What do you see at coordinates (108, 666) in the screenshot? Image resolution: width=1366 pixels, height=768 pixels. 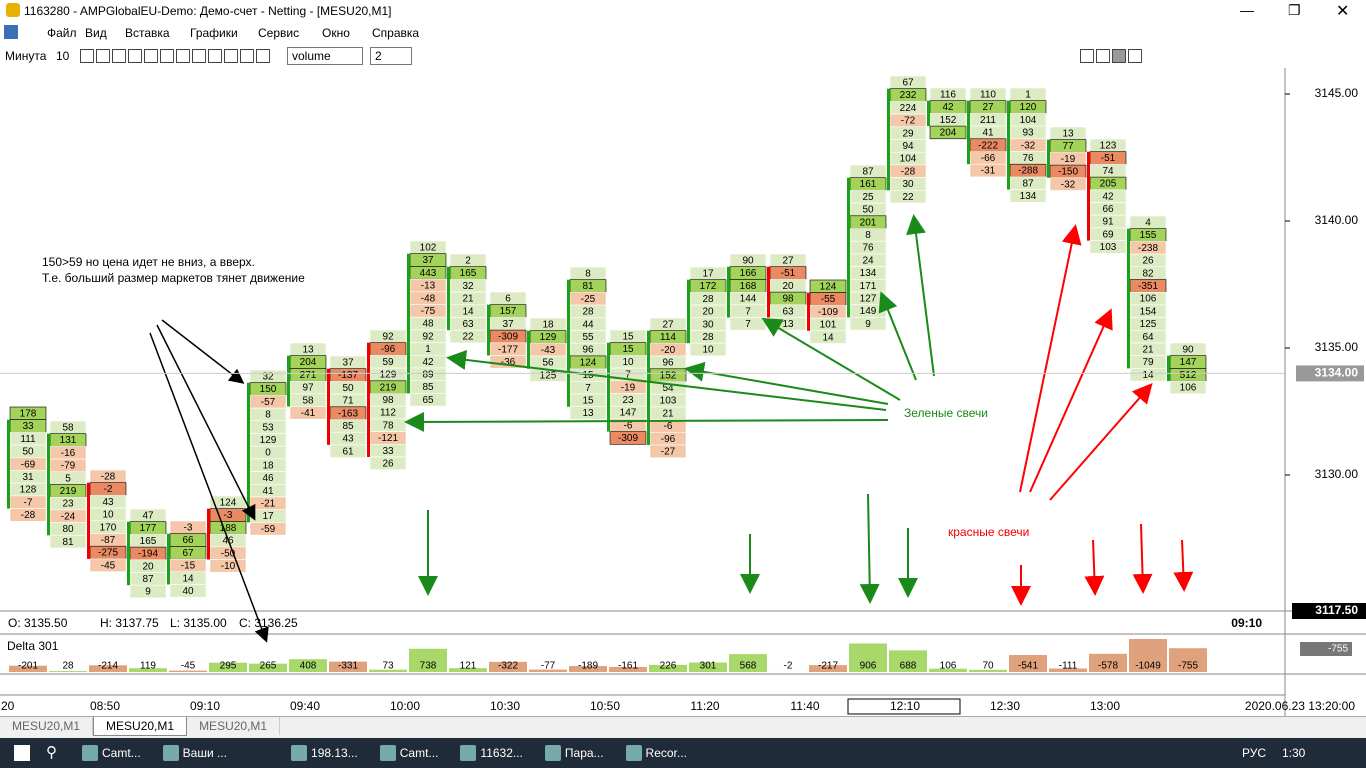 I see `delta-label: -214` at bounding box center [108, 666].